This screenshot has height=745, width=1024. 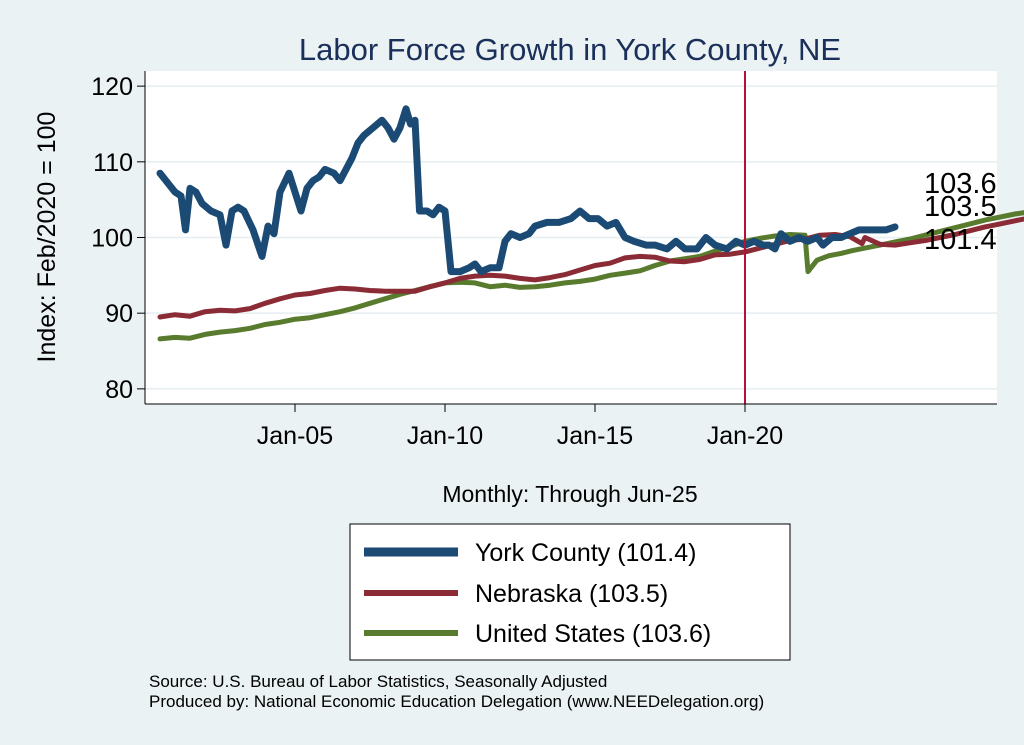 What do you see at coordinates (47, 237) in the screenshot?
I see `y-axis-label: Index: Feb/2020 = 100` at bounding box center [47, 237].